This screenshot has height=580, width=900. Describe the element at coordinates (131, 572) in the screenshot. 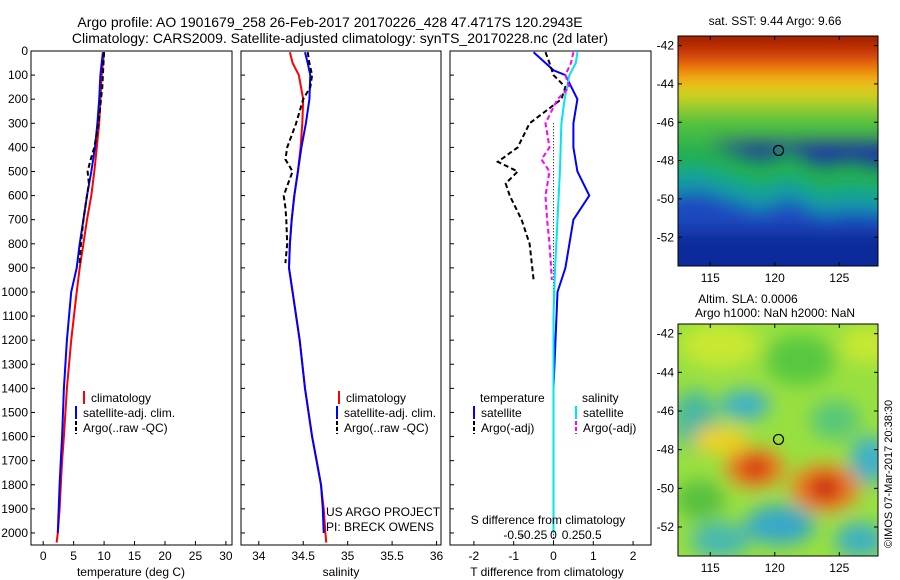

I see `temperature-axis-label: temperature (deg C)` at that location.